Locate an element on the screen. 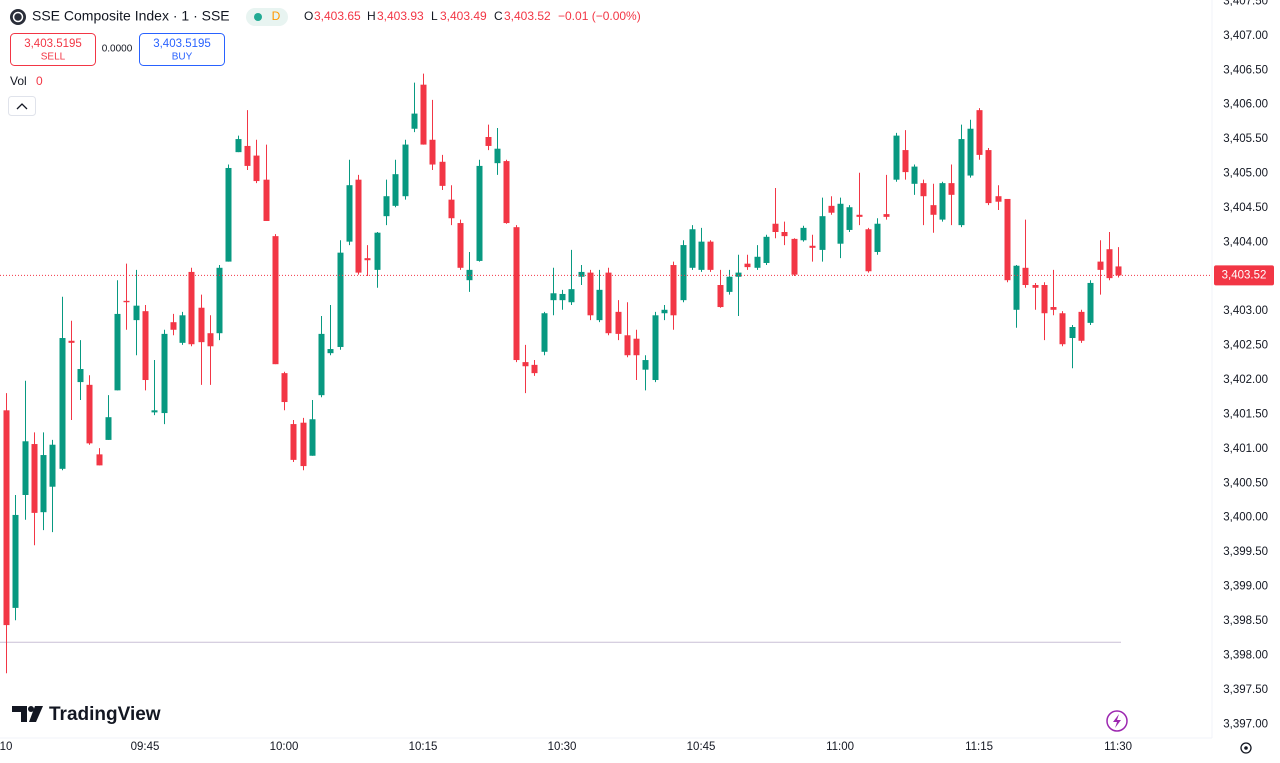  collapse-button is located at coordinates (22, 106).